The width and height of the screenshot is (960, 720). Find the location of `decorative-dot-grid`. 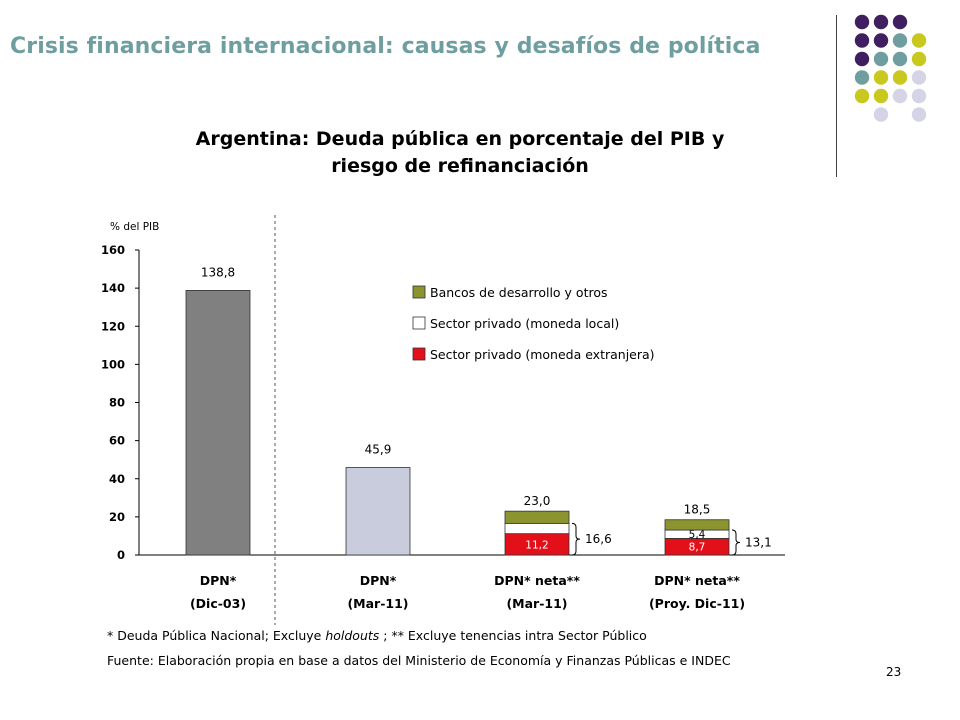

decorative-dot-grid is located at coordinates (890, 68).